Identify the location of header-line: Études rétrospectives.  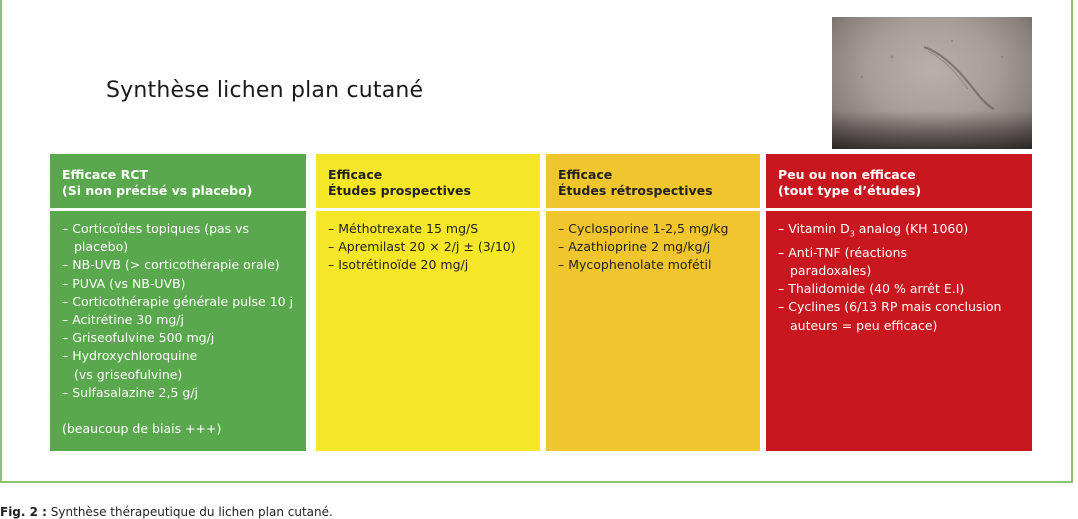
(635, 190).